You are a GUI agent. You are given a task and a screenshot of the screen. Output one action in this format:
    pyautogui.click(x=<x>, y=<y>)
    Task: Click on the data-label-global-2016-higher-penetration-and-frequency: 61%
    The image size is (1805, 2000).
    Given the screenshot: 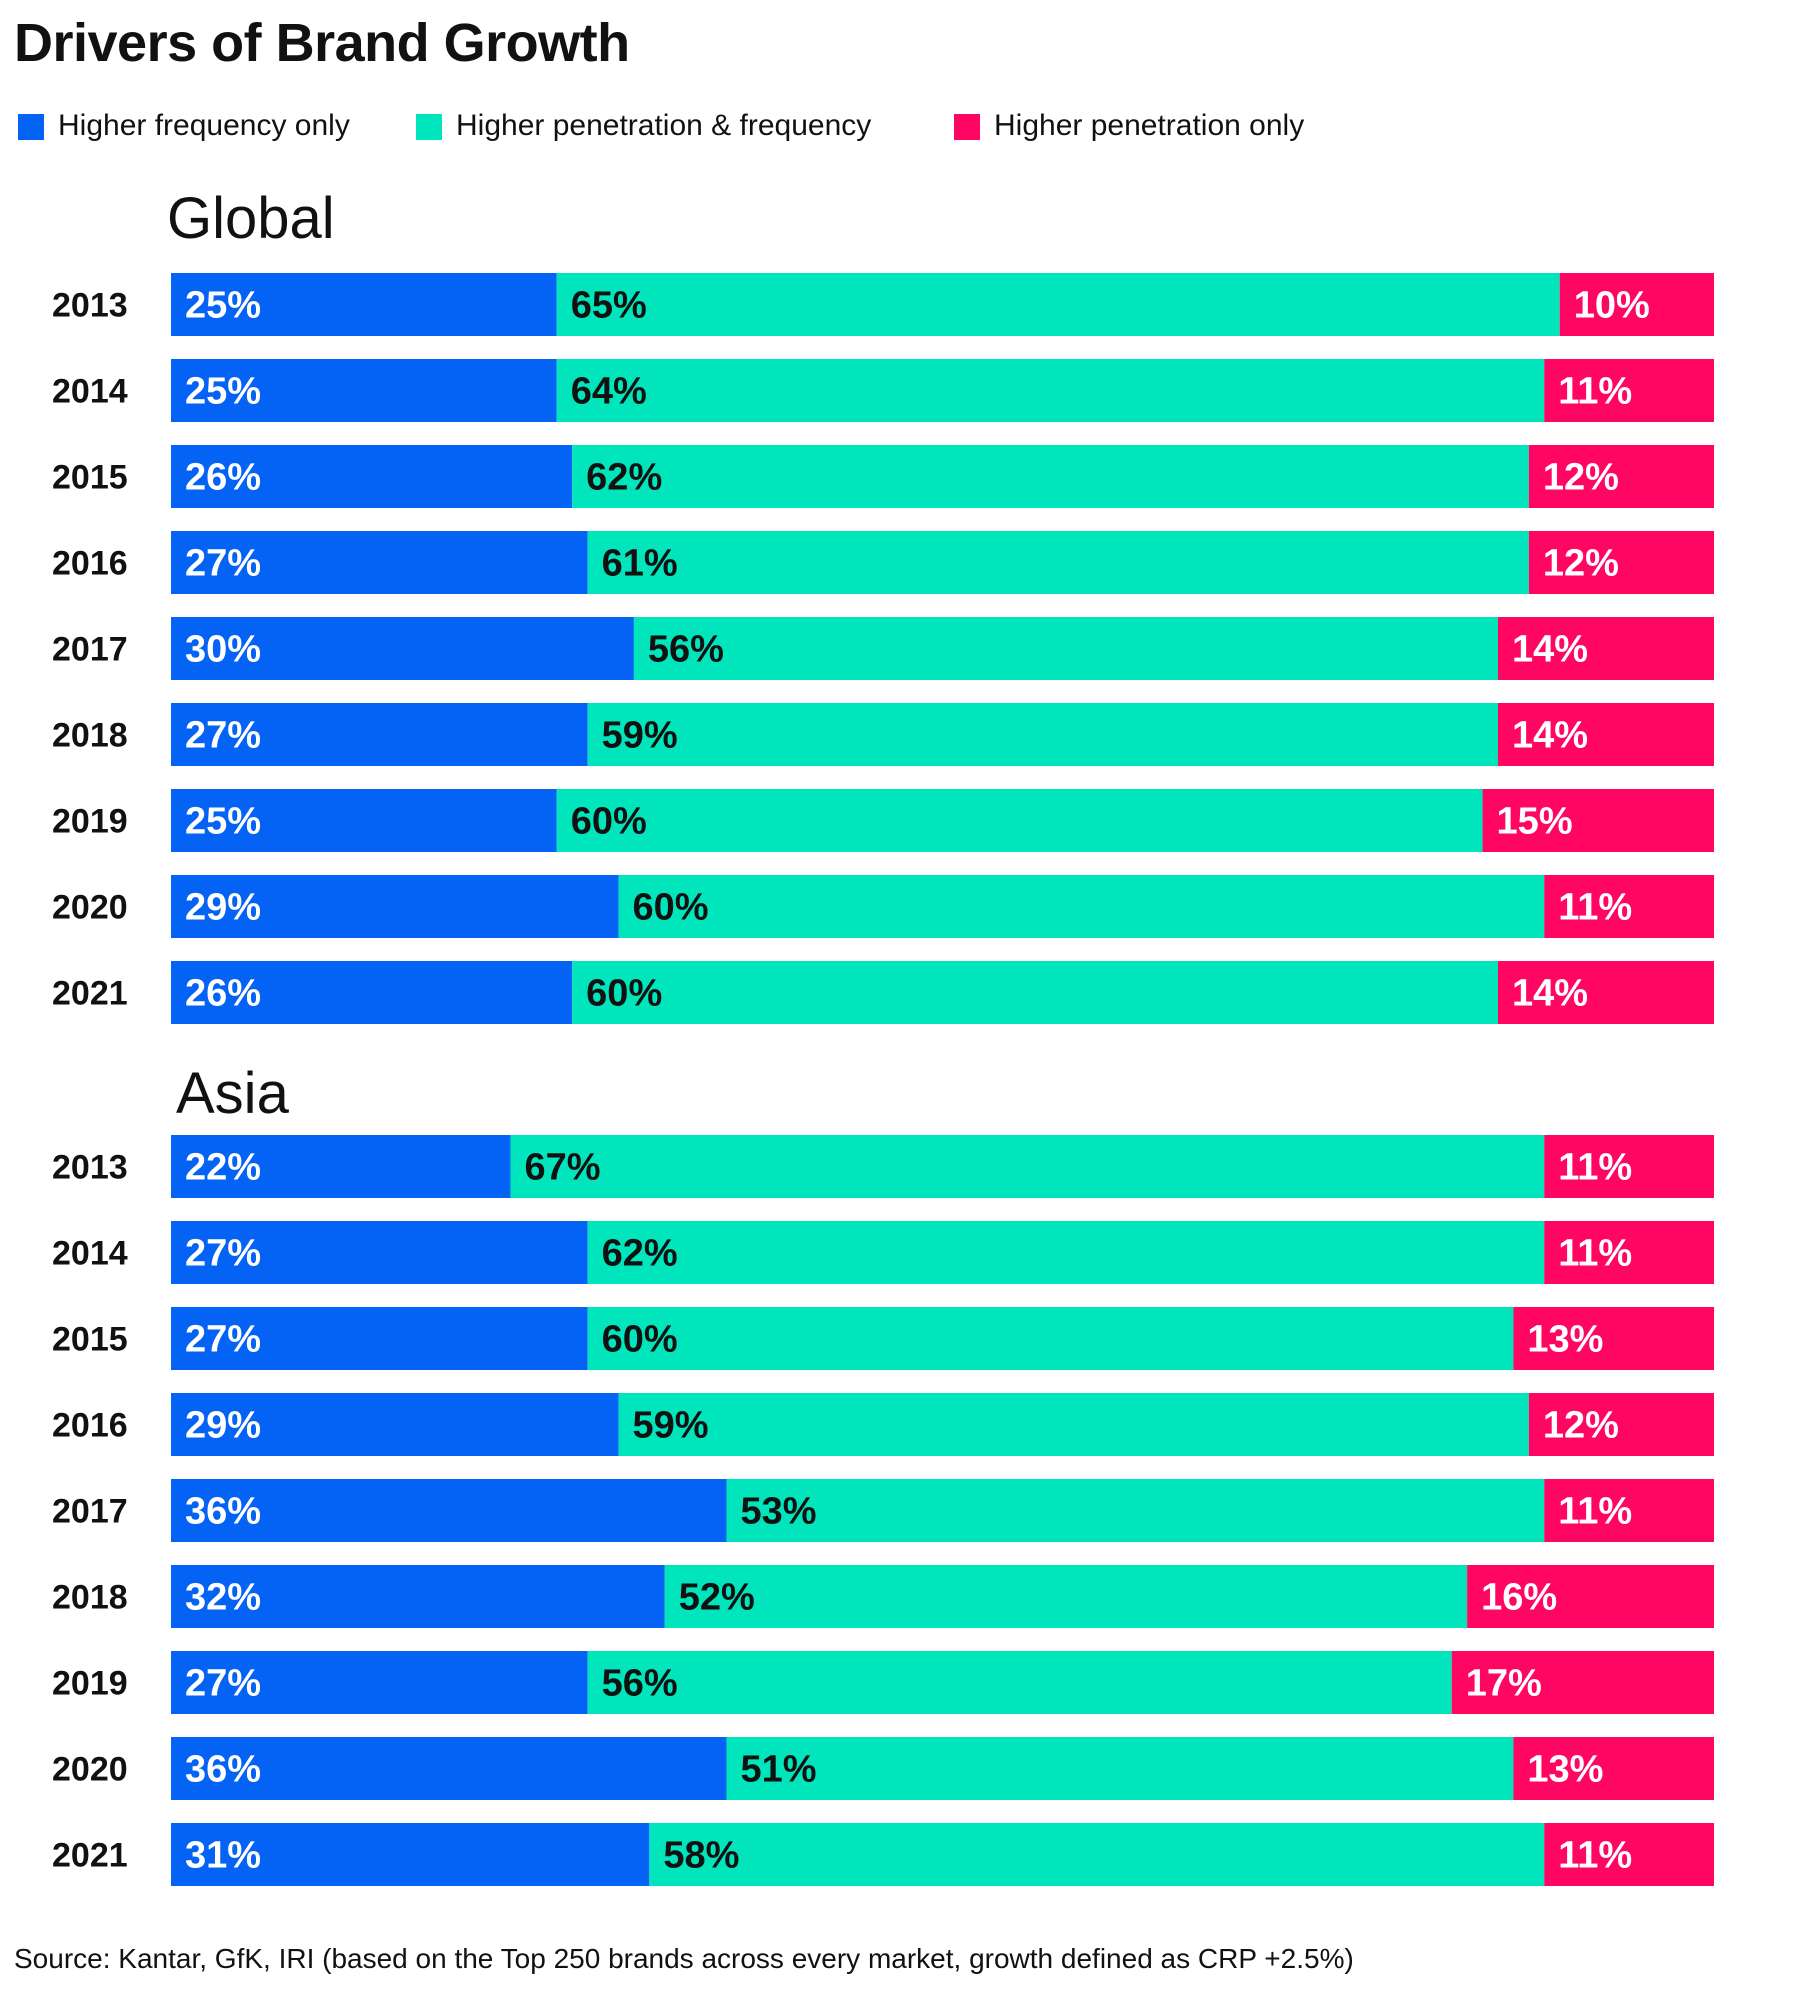 What is the action you would take?
    pyautogui.click(x=640, y=564)
    